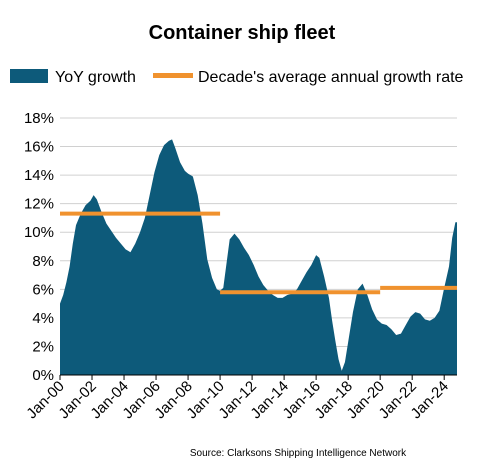  I want to click on y-tick-label: 16%, so click(39, 147).